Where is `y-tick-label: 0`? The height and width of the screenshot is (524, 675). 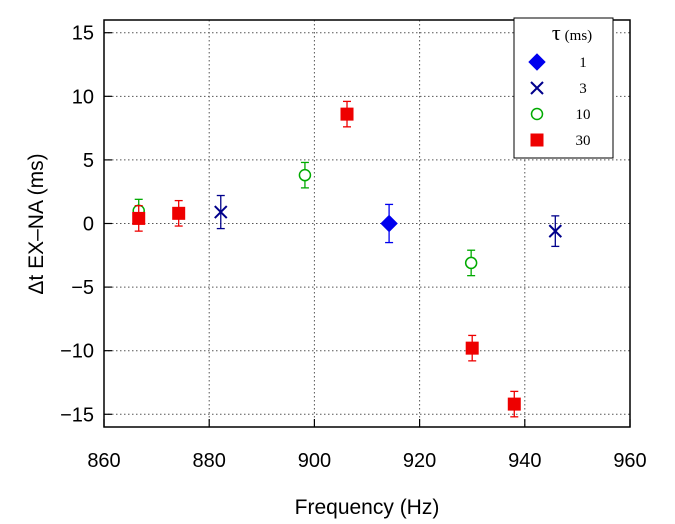 y-tick-label: 0 is located at coordinates (88, 225).